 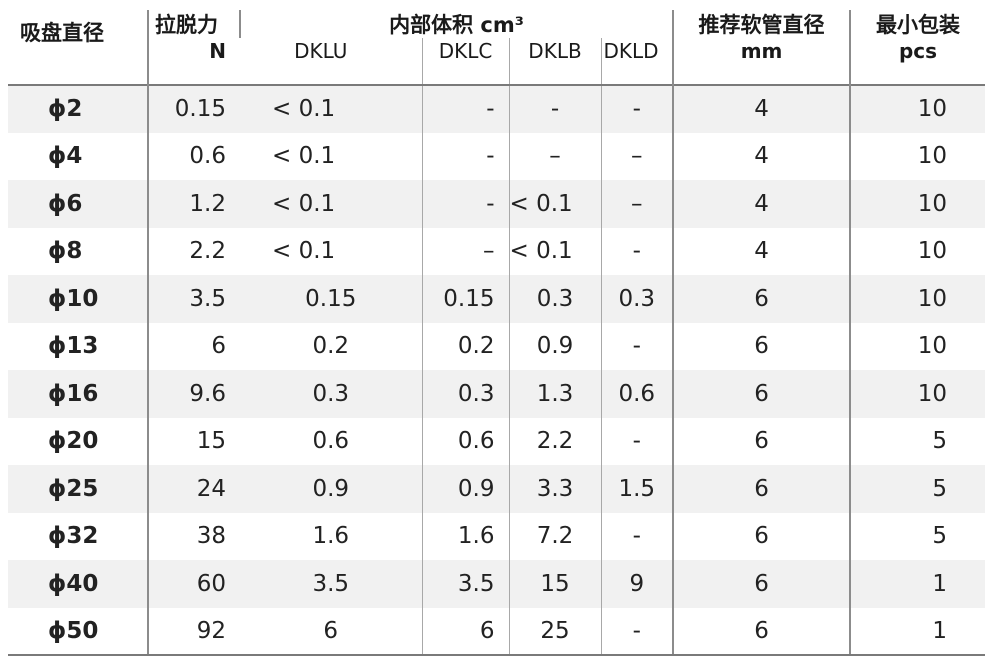 I want to click on col-header-hose-unit: mm, so click(x=761, y=61).